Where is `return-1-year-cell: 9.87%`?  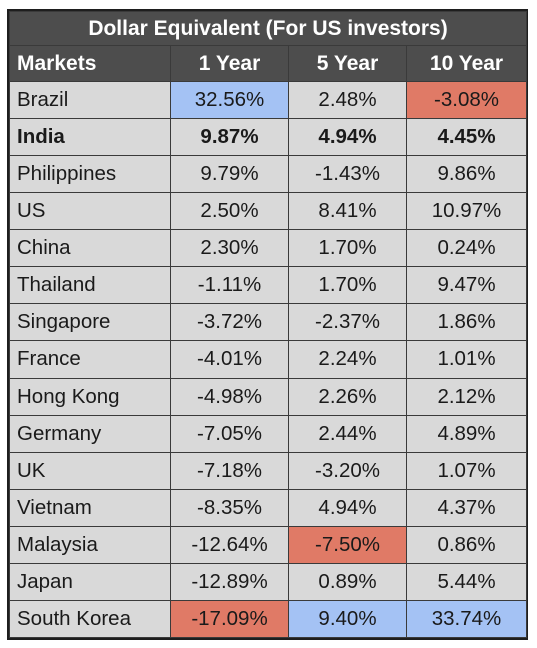
return-1-year-cell: 9.87% is located at coordinates (229, 137).